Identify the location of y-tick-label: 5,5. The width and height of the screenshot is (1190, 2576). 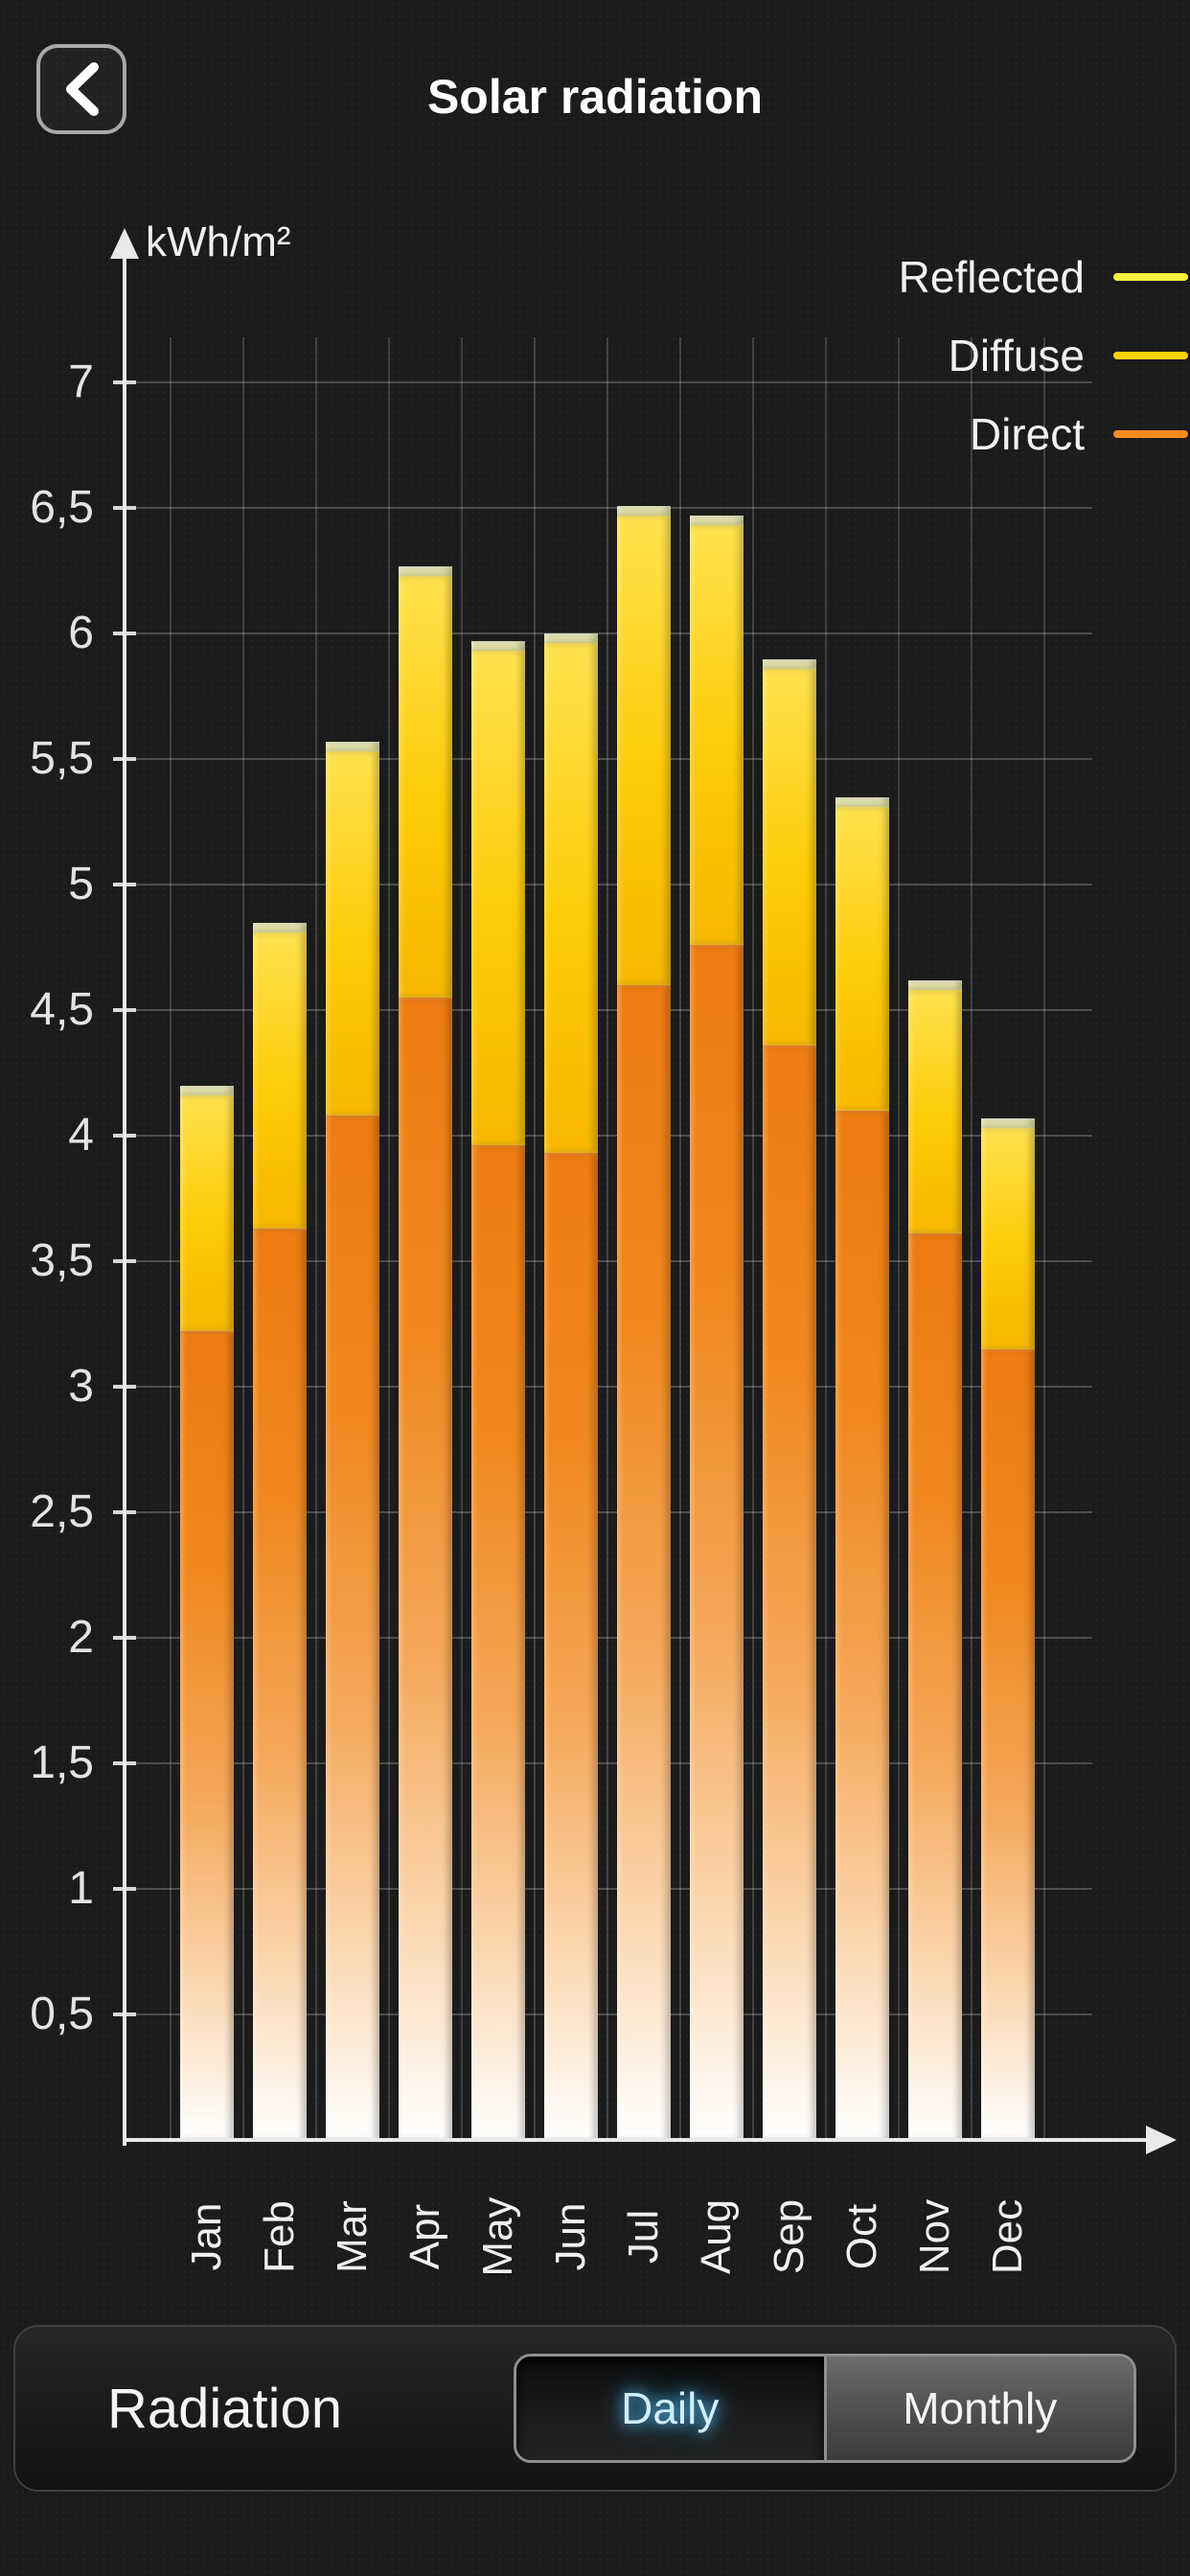
(62, 759).